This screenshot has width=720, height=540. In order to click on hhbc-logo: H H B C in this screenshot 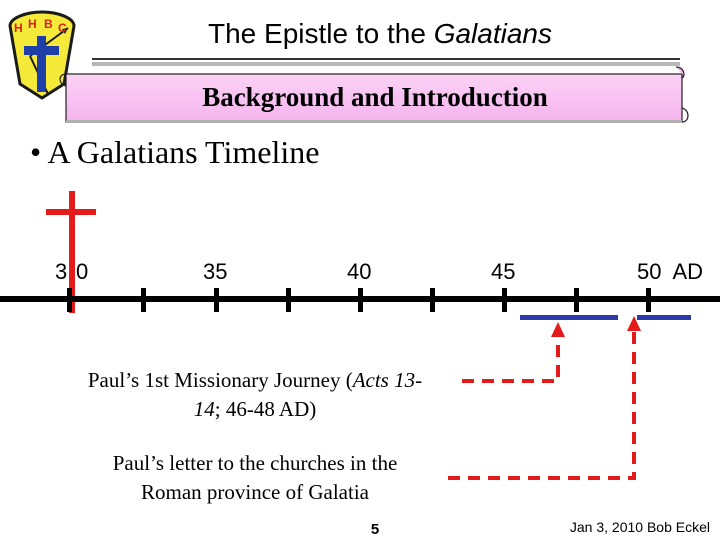, I will do `click(42, 54)`.